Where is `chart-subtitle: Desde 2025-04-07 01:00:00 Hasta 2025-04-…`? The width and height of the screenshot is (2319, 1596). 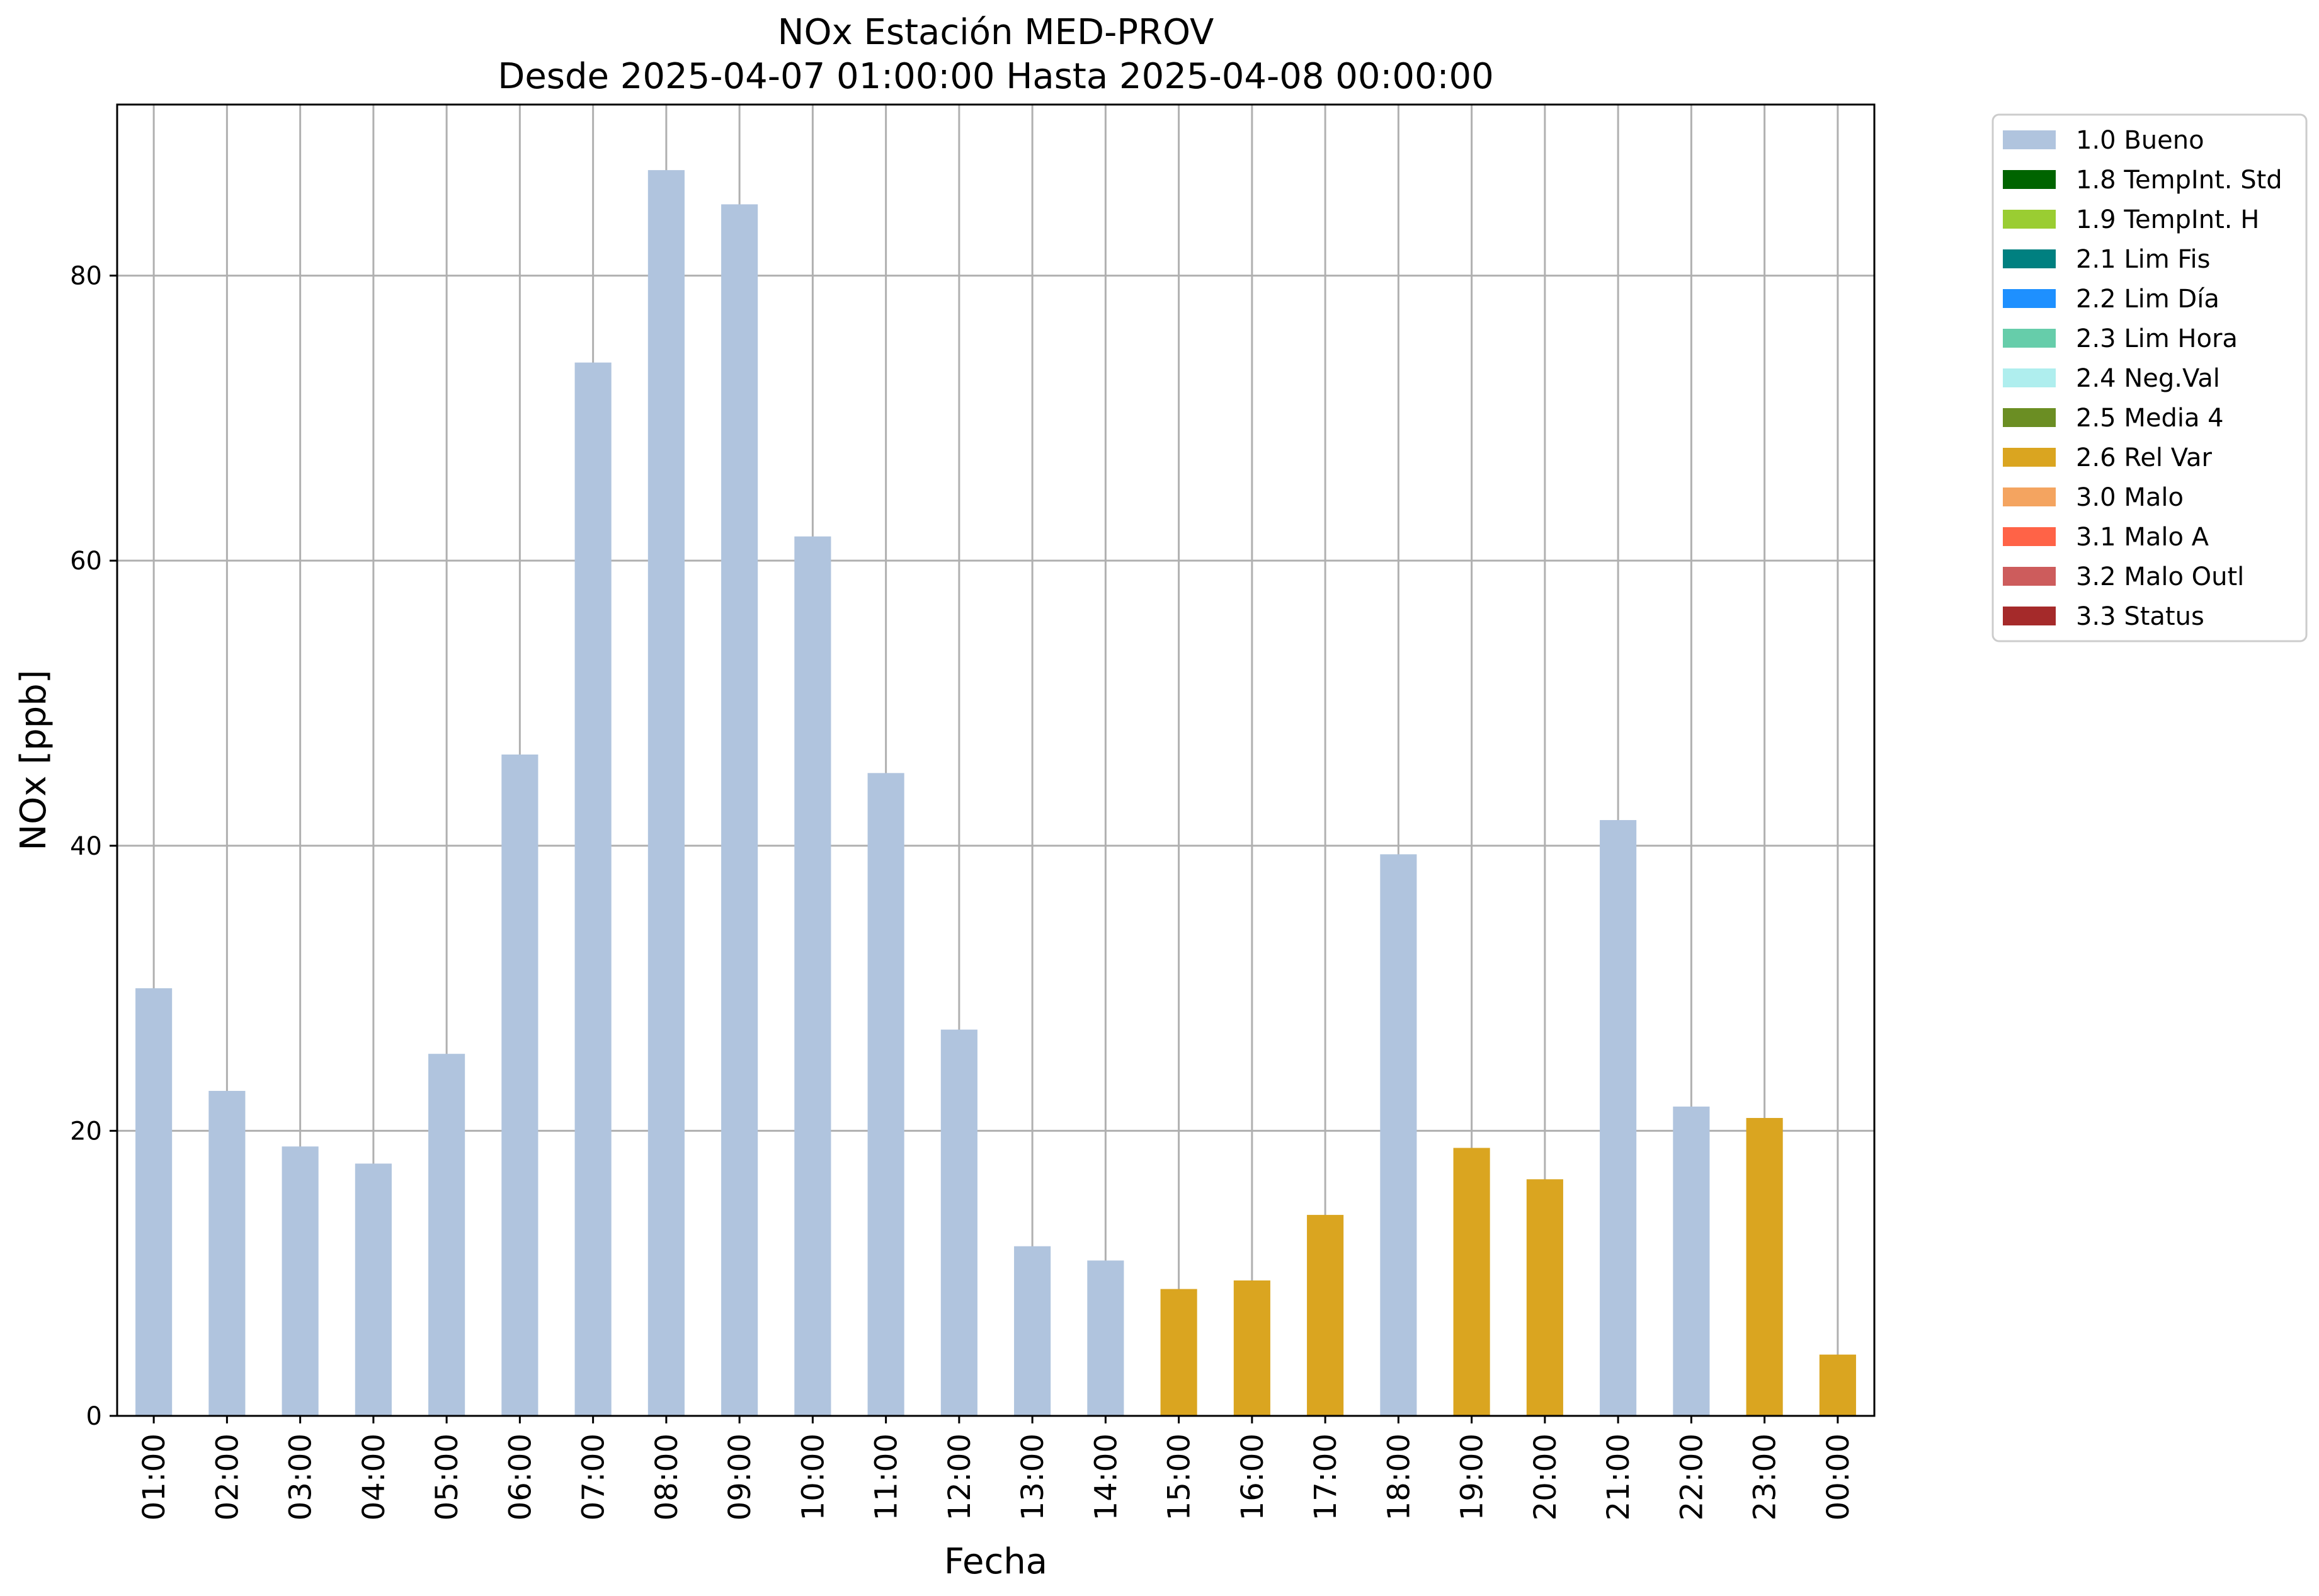 chart-subtitle: Desde 2025-04-07 01:00:00 Hasta 2025-04-… is located at coordinates (996, 76).